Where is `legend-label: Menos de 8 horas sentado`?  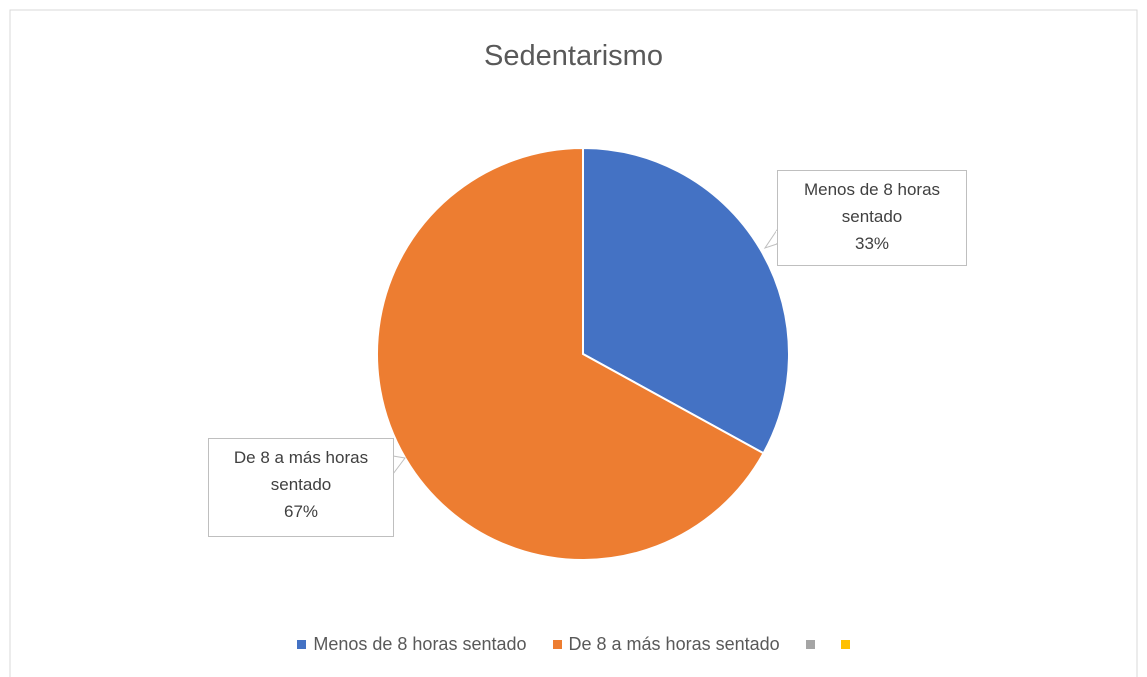
legend-label: Menos de 8 horas sentado is located at coordinates (420, 644).